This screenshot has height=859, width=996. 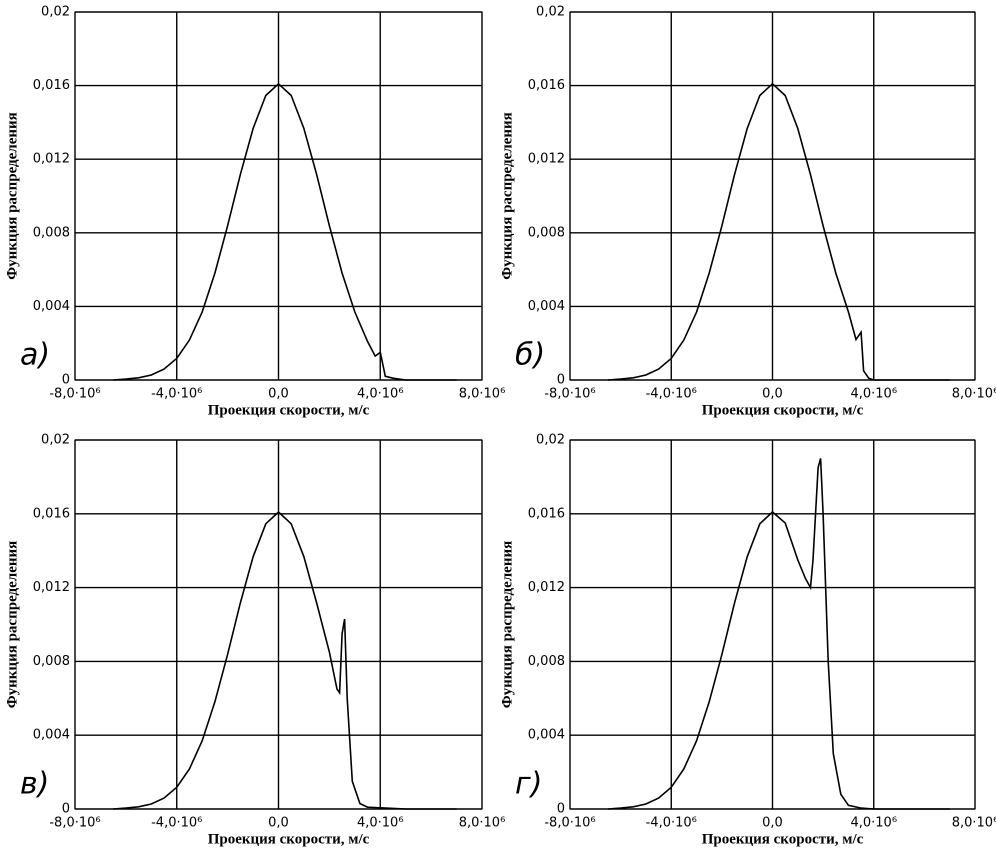 I want to click on panel-label: б), so click(x=530, y=355).